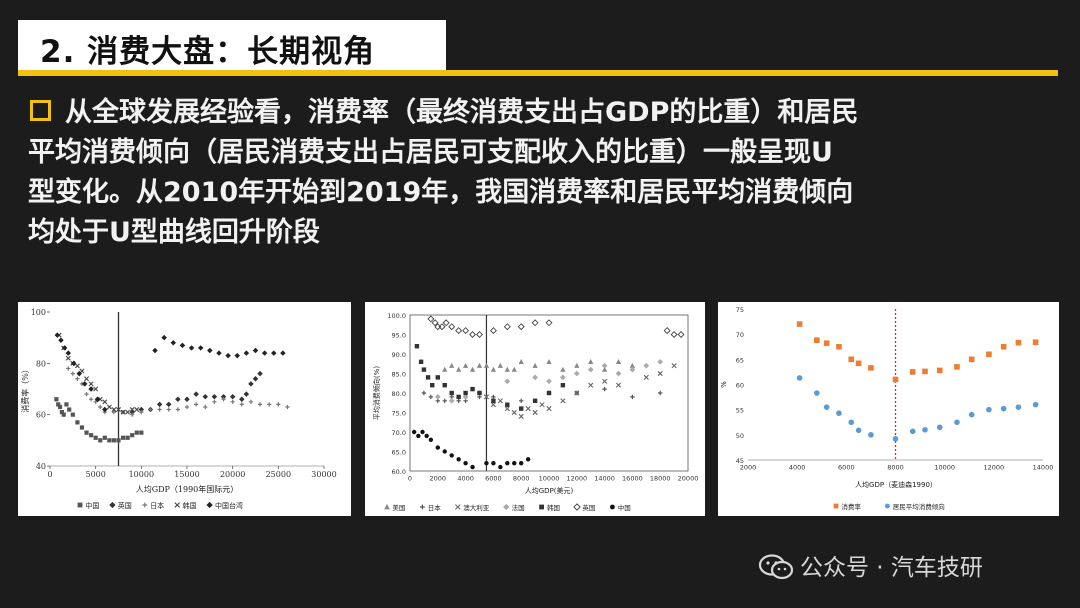  I want to click on legend-label: 英国, so click(125, 505).